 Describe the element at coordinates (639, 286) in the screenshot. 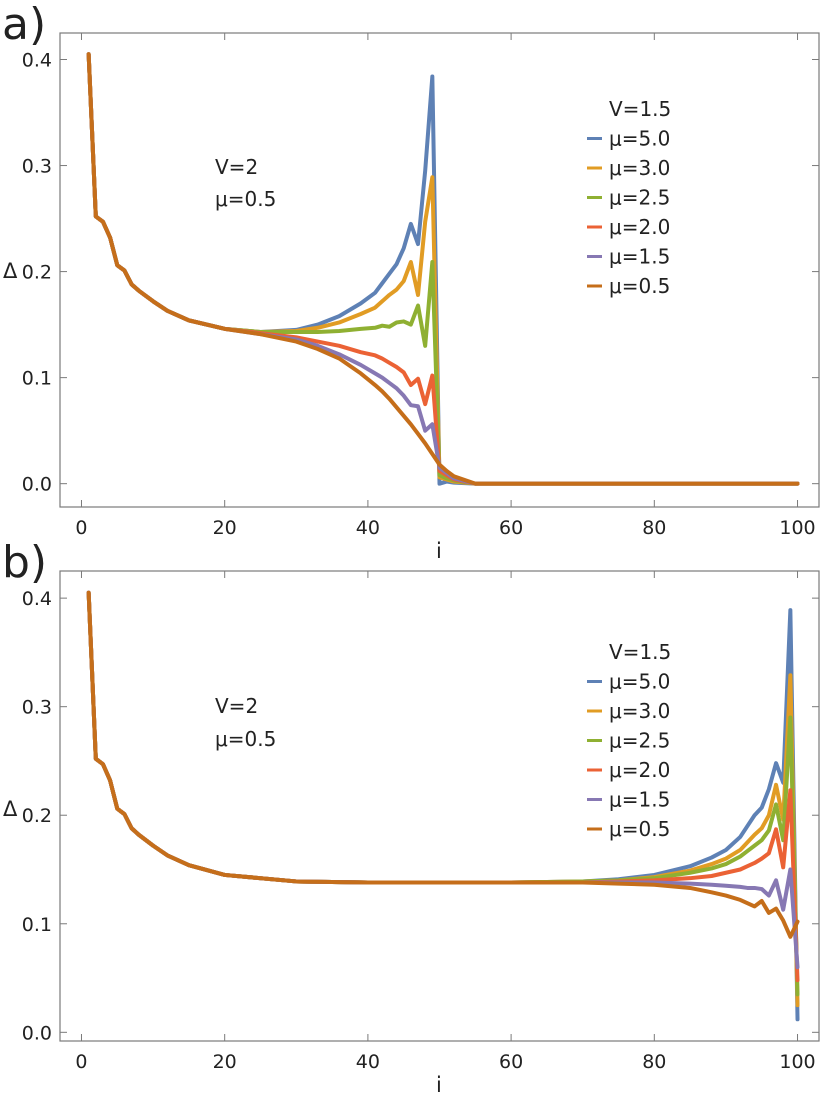

I see `legend-label-a-5: μ=0.5` at that location.